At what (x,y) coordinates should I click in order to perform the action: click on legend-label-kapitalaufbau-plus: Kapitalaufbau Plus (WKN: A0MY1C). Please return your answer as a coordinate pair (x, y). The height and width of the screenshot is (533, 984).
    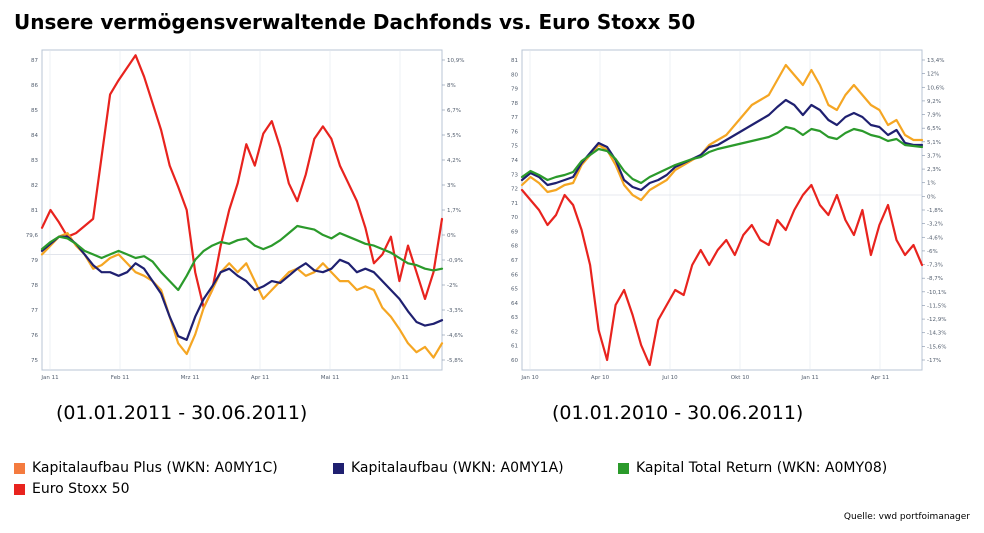
    Looking at the image, I should click on (155, 468).